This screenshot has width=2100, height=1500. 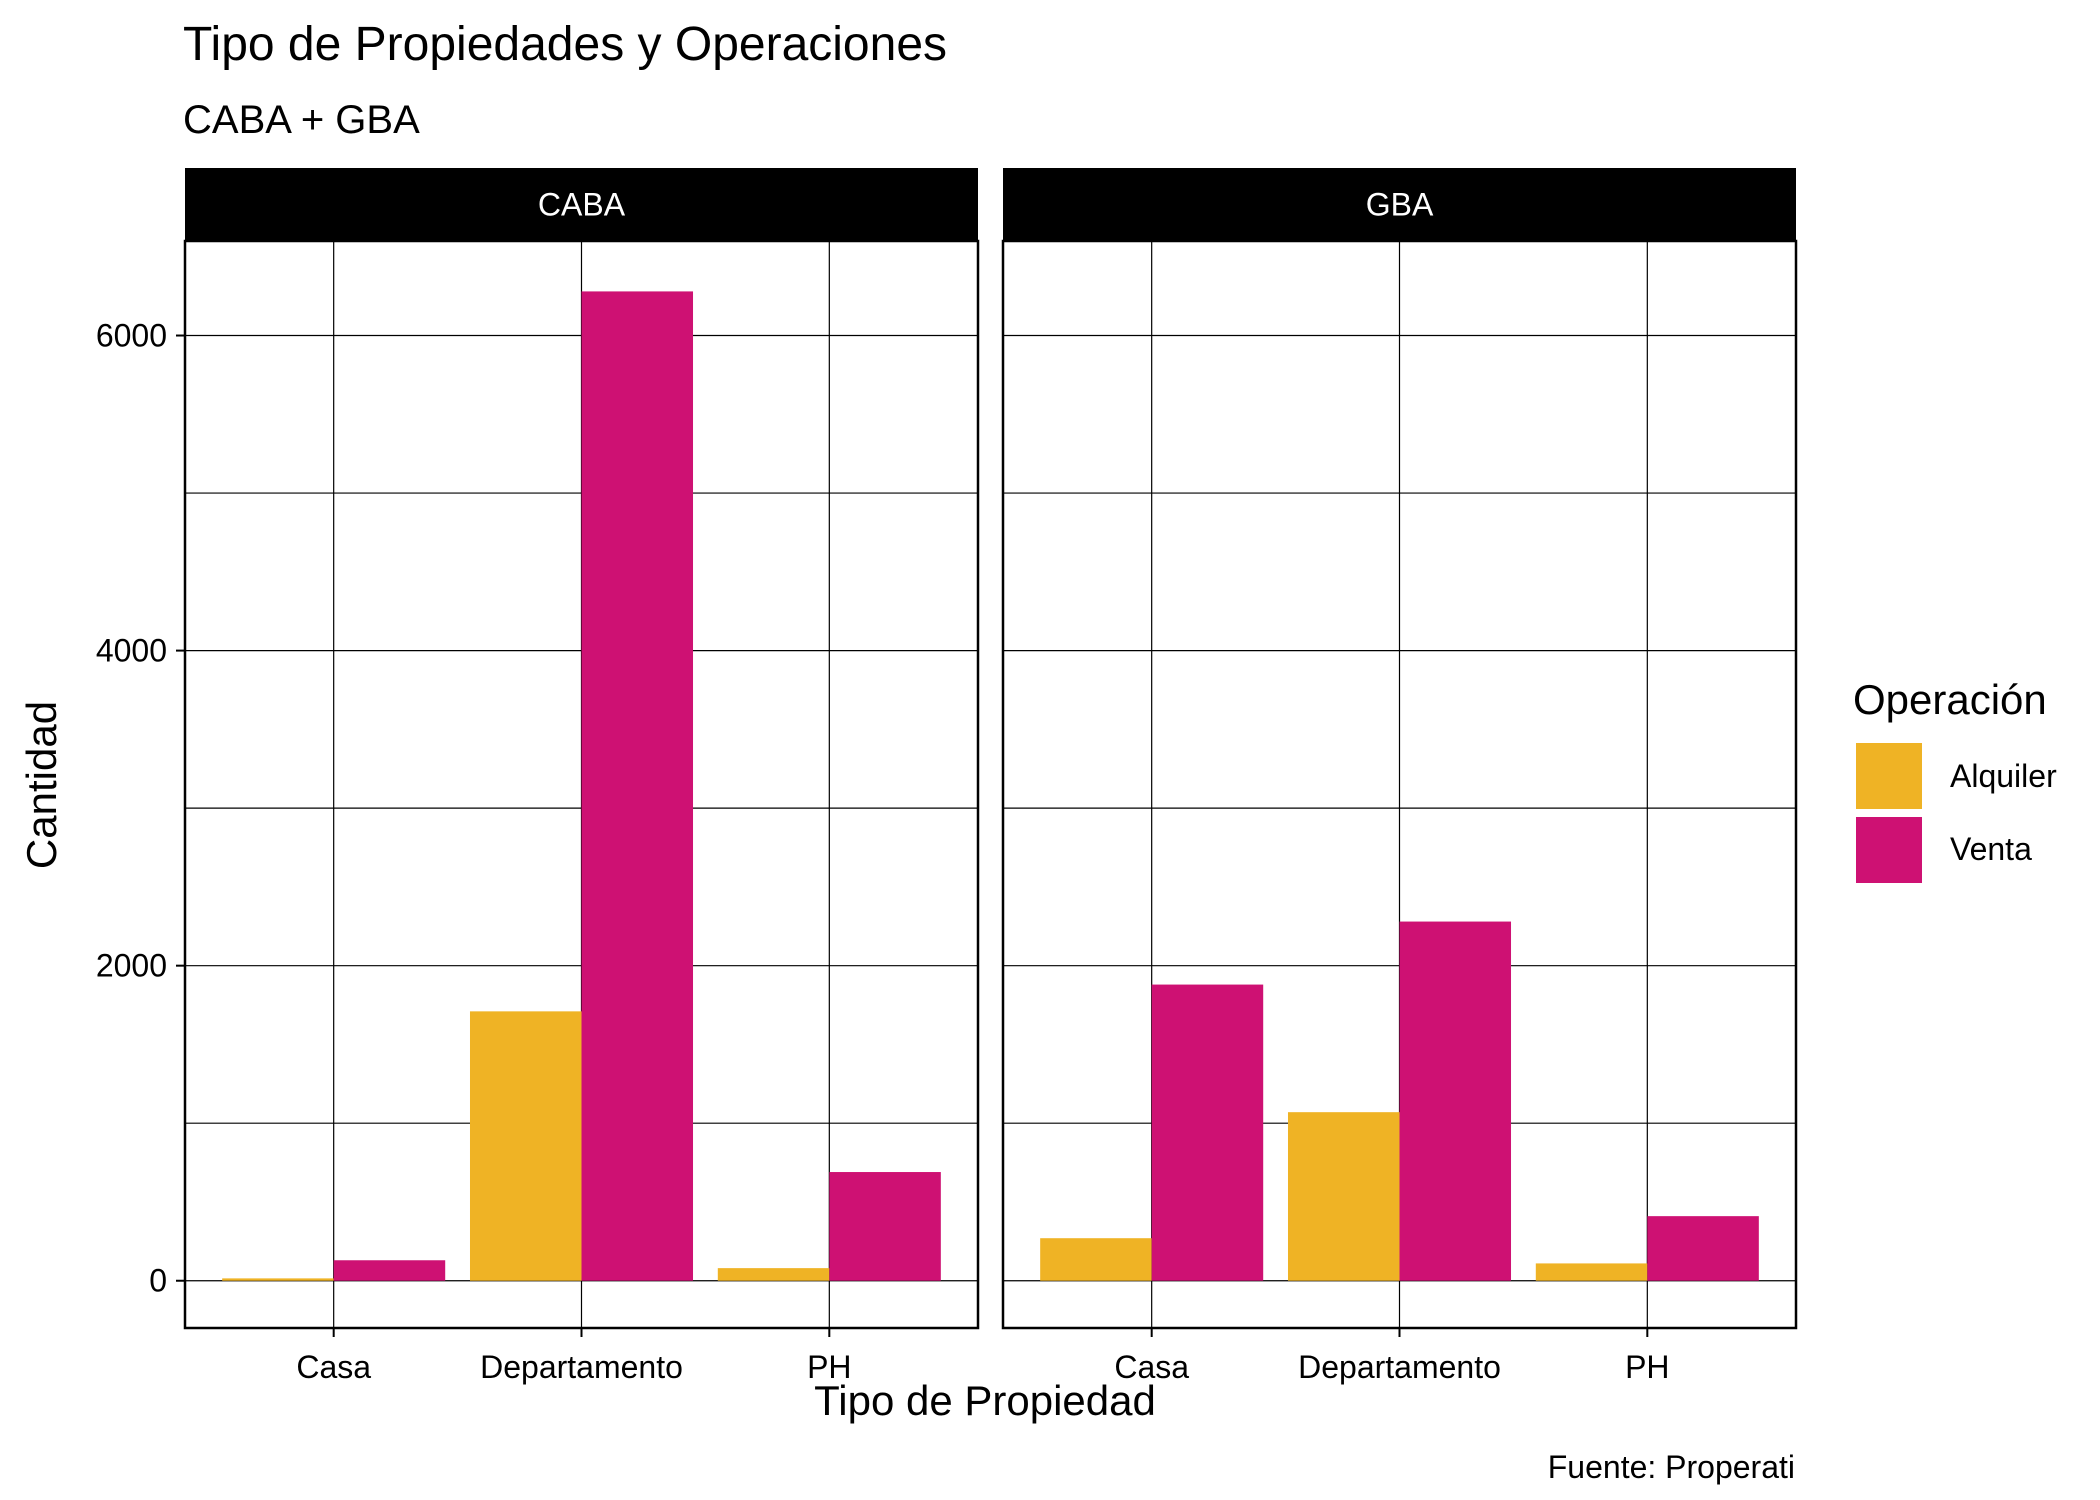 I want to click on bar-caba-ph-venta, so click(x=885, y=1226).